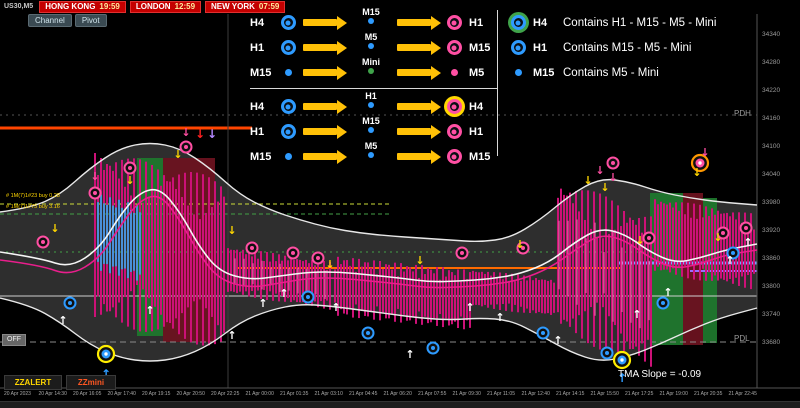 The width and height of the screenshot is (800, 408). What do you see at coordinates (771, 230) in the screenshot?
I see `price-axis-label: 33920` at bounding box center [771, 230].